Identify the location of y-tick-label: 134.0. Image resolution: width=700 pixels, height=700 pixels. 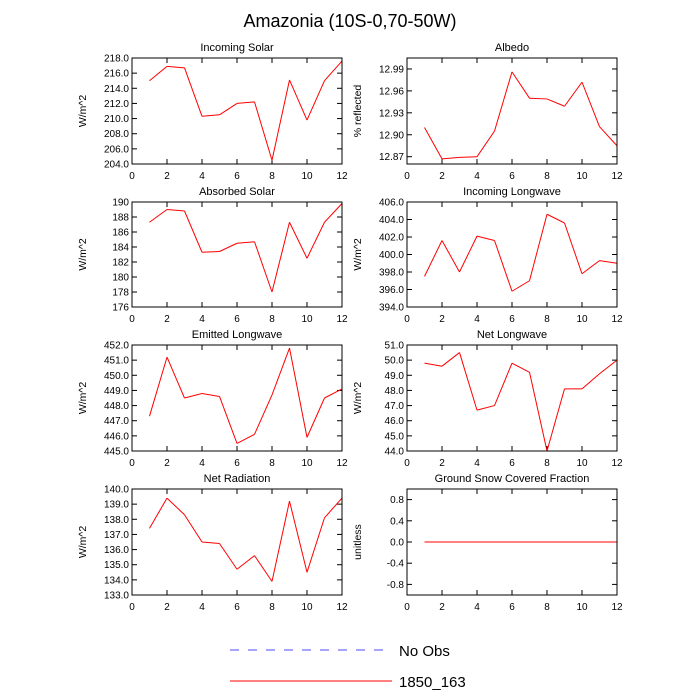
(116, 580).